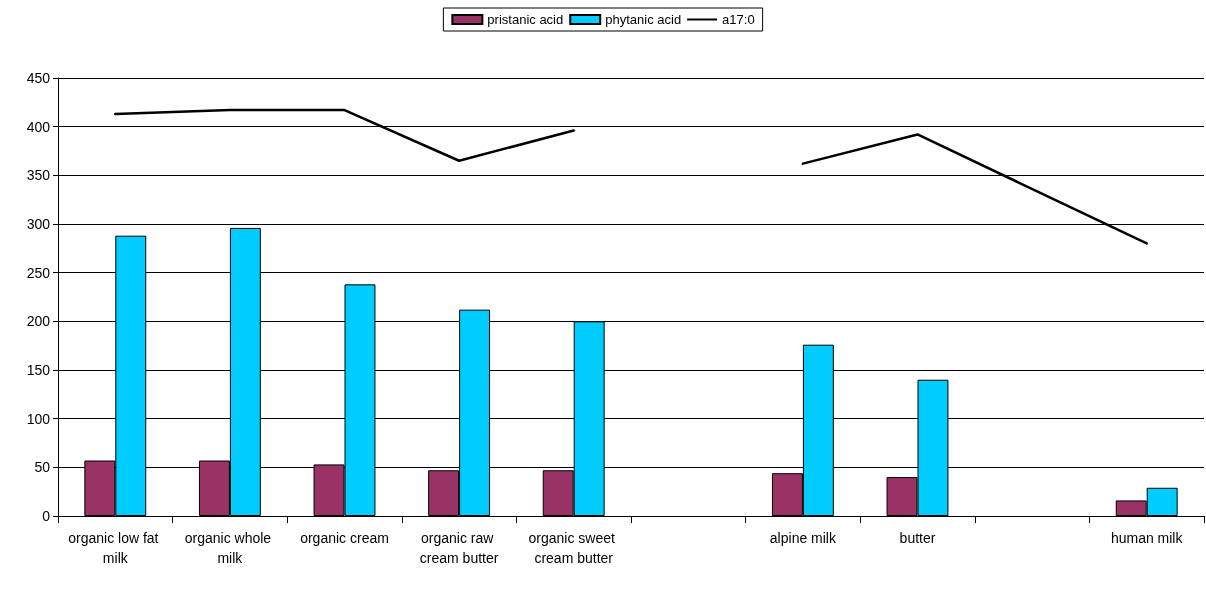 Image resolution: width=1206 pixels, height=600 pixels. What do you see at coordinates (1147, 538) in the screenshot?
I see `x-tick-label: human milk` at bounding box center [1147, 538].